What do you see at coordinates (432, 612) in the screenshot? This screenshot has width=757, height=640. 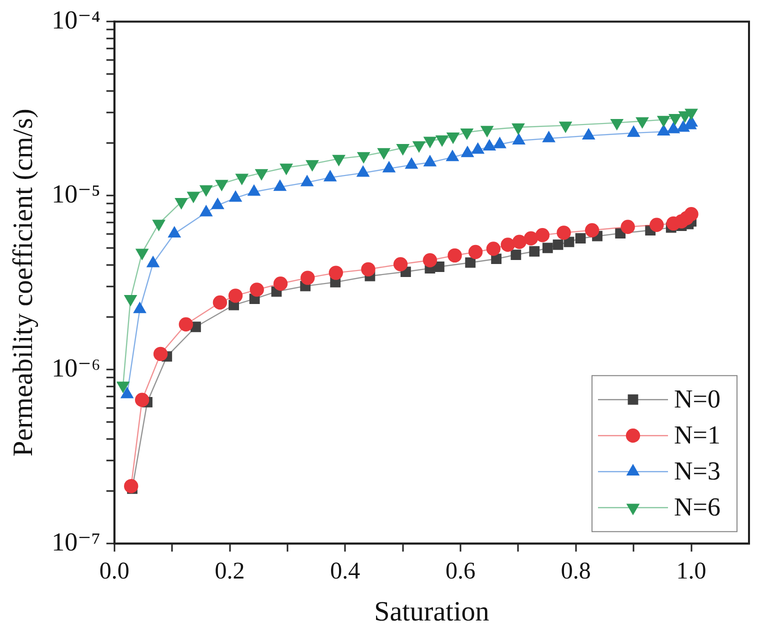 I see `x-axis-title: Saturation` at bounding box center [432, 612].